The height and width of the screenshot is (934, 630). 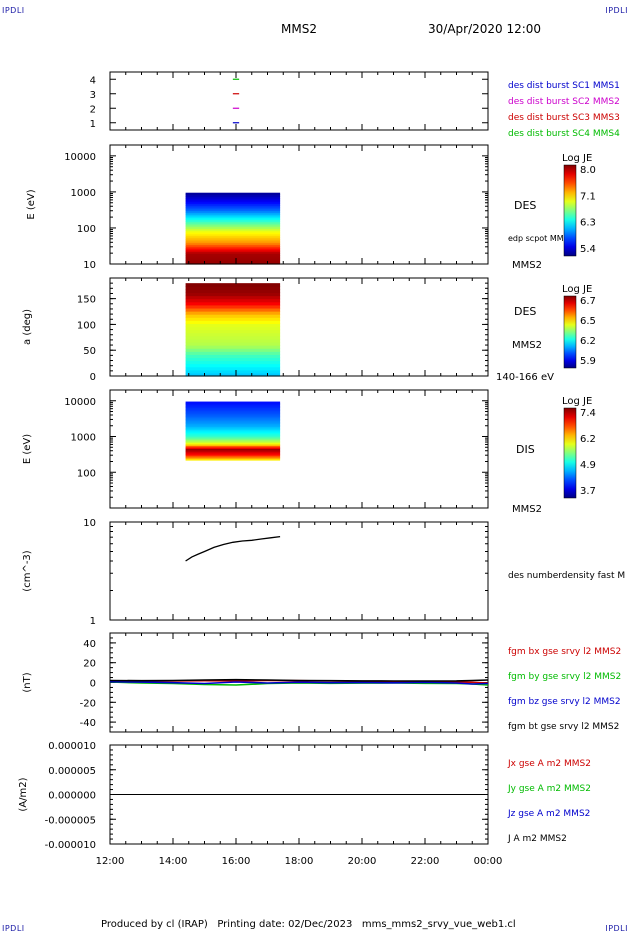 I want to click on des-energy-panel, so click(x=299, y=204).